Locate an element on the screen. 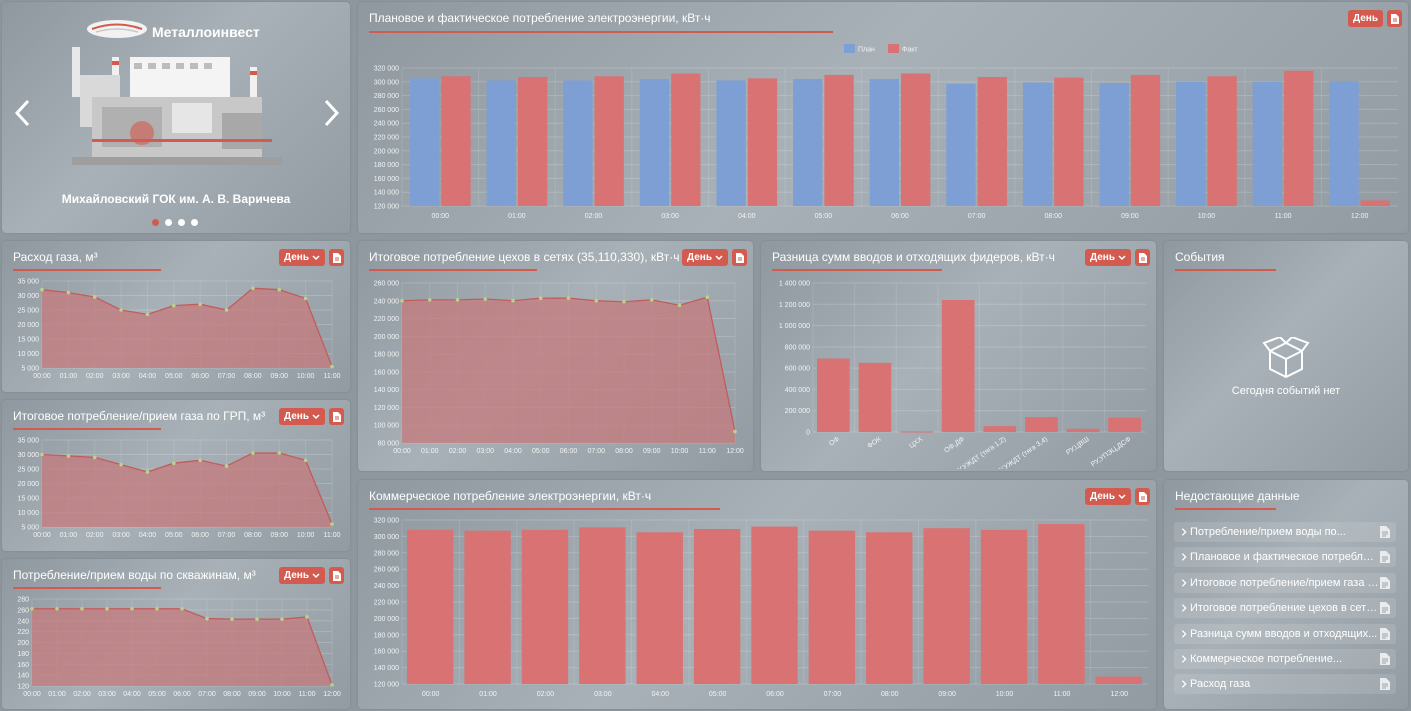 This screenshot has height=711, width=1411. x-tick-label: 01:00 is located at coordinates (69, 376).